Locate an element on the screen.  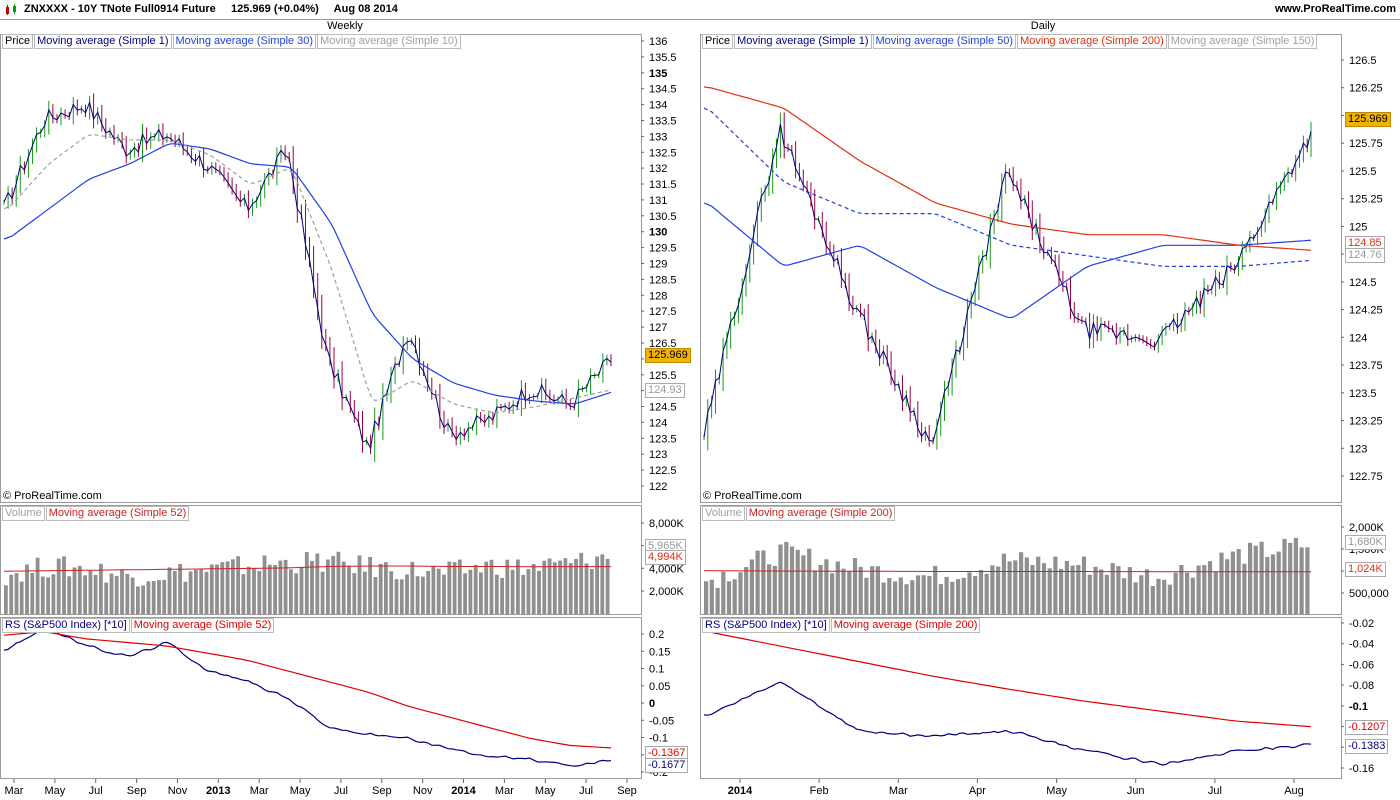
legend-ma-simple-200: Moving average (Simple 200) is located at coordinates (1092, 41).